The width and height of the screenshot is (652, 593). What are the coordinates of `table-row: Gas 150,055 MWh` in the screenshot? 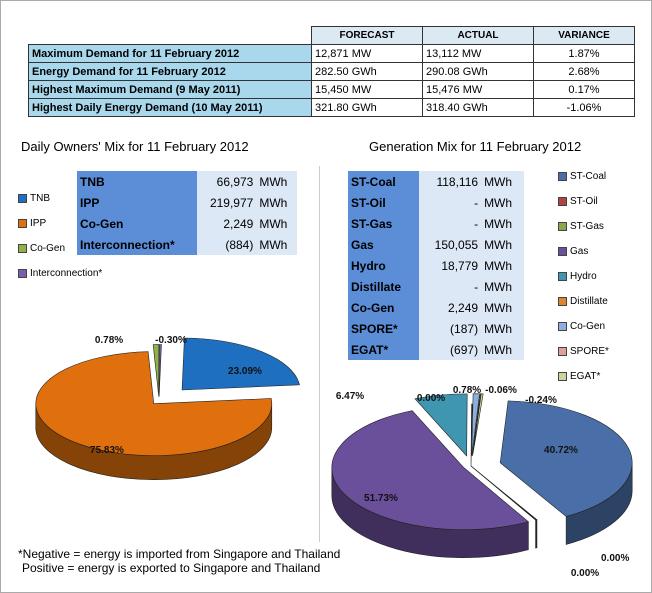 It's located at (436, 244).